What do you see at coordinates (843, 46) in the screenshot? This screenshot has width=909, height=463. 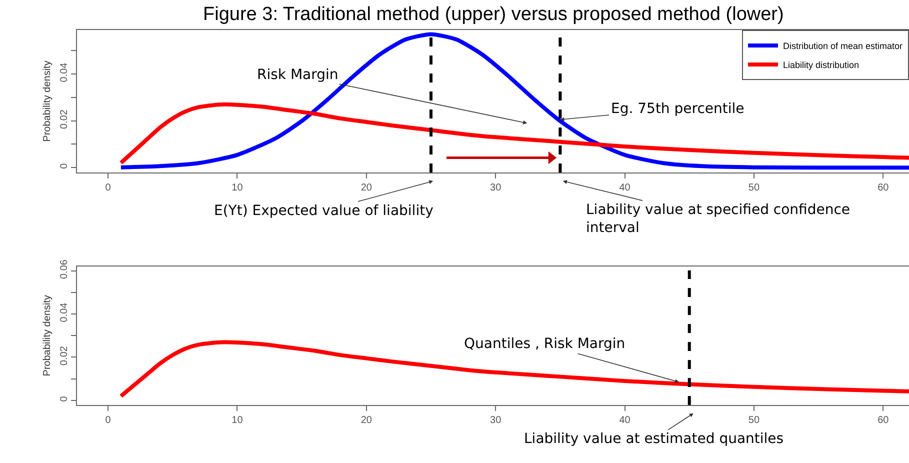 I see `legend-label: Distribution of mean estimator` at bounding box center [843, 46].